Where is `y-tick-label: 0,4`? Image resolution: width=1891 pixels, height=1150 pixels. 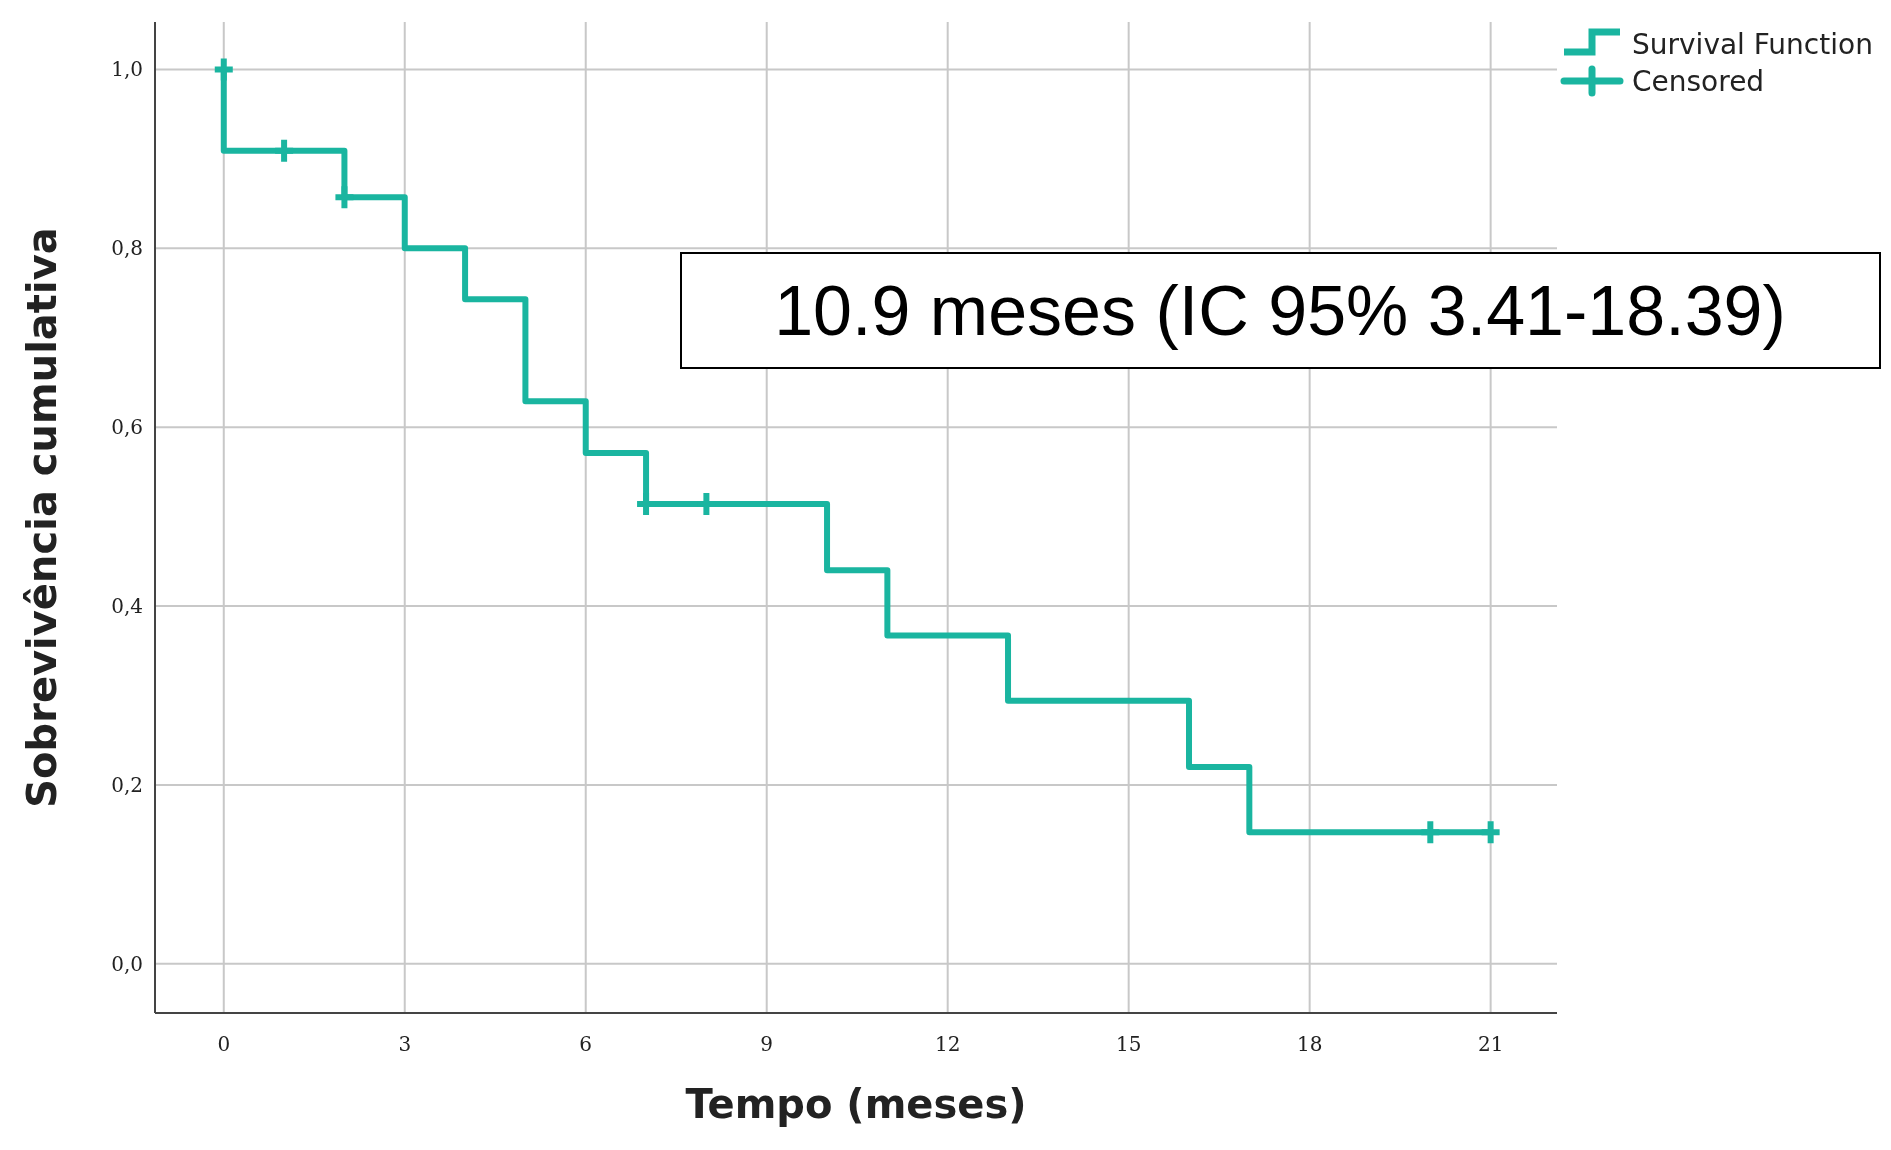
y-tick-label: 0,4 is located at coordinates (127, 606).